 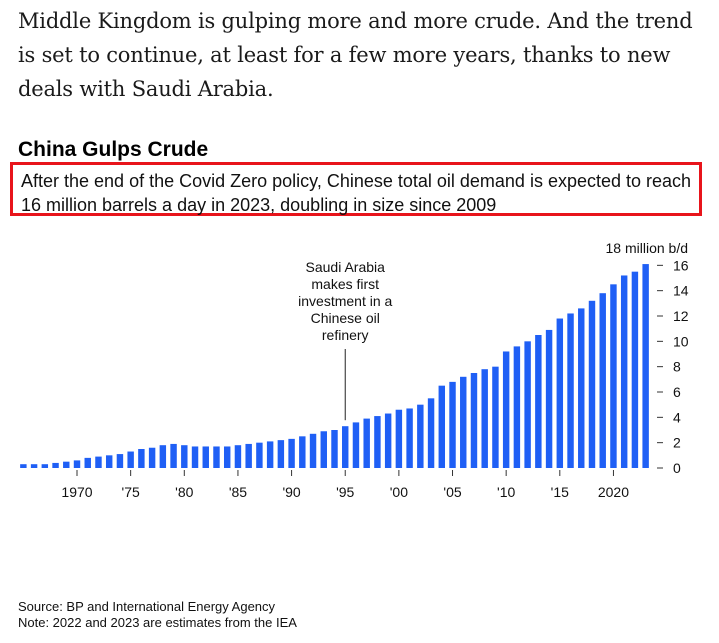 I want to click on bar-2008, so click(x=484, y=418).